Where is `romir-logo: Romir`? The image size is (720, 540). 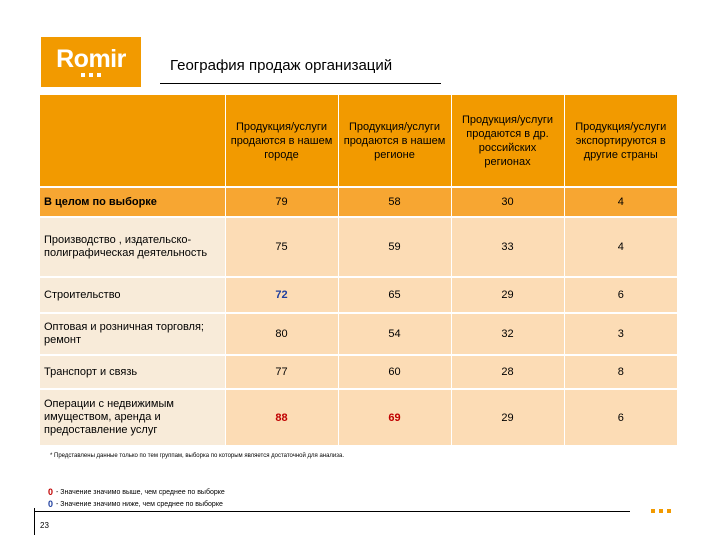
romir-logo: Romir is located at coordinates (91, 62).